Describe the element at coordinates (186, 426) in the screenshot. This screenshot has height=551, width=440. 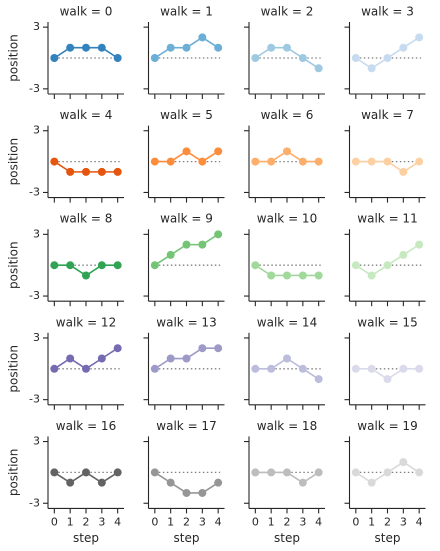
I see `panel-title: walk = 17` at that location.